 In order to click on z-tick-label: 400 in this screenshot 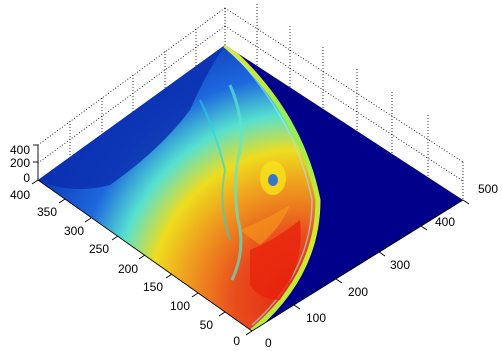, I will do `click(20, 150)`.